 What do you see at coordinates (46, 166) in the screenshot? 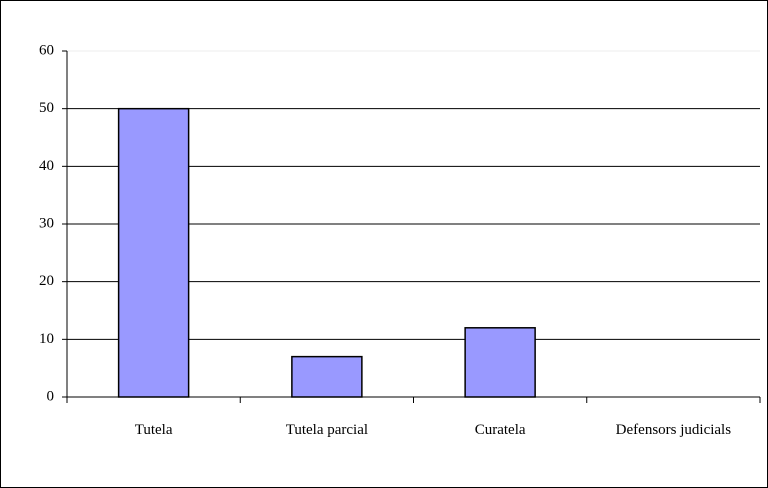
I see `y-tick-label: 40` at bounding box center [46, 166].